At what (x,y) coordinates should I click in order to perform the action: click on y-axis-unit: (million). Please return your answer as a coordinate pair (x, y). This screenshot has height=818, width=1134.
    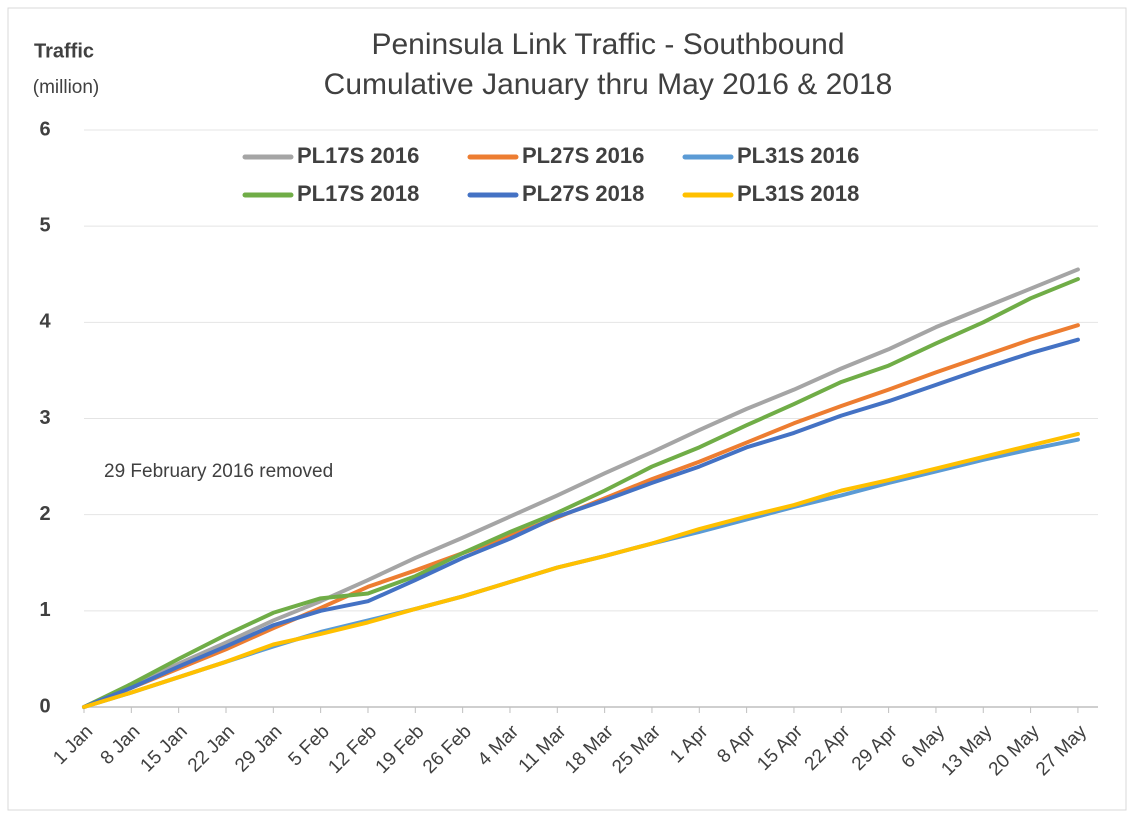
    Looking at the image, I should click on (66, 87).